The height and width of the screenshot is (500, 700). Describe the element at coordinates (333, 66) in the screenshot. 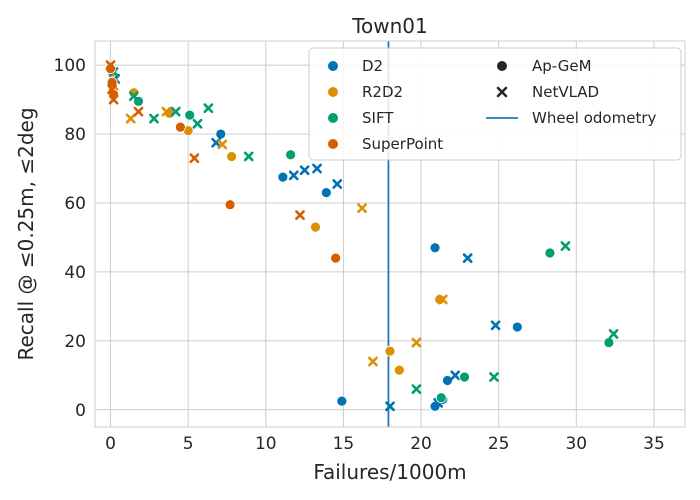

I see `legend-d2-marker` at that location.